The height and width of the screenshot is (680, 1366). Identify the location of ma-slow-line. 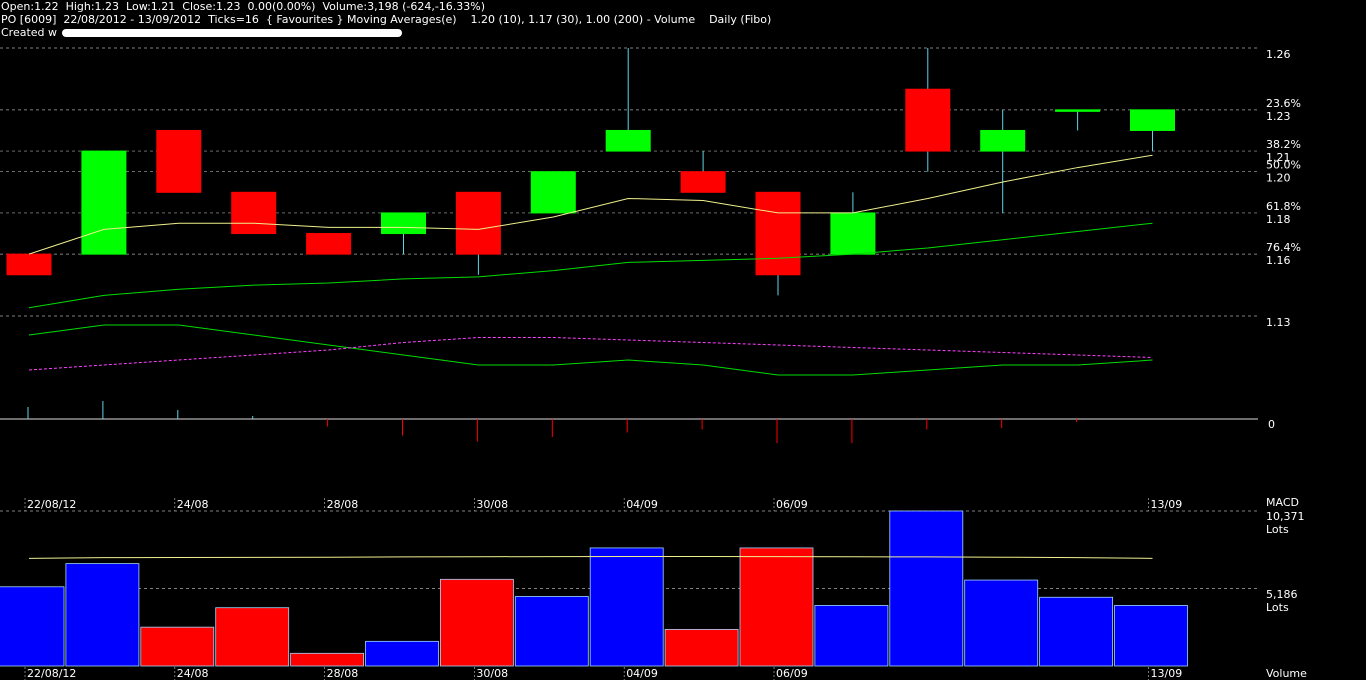
(590, 265).